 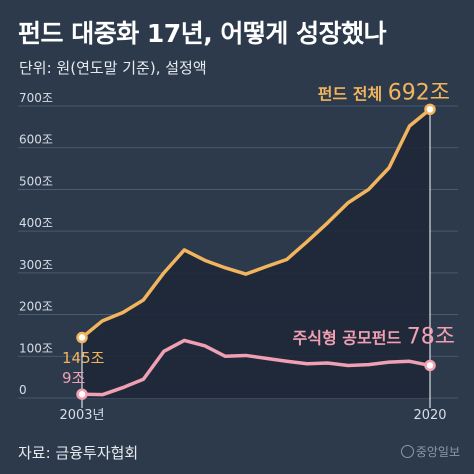 I want to click on logo-icon, so click(x=407, y=451).